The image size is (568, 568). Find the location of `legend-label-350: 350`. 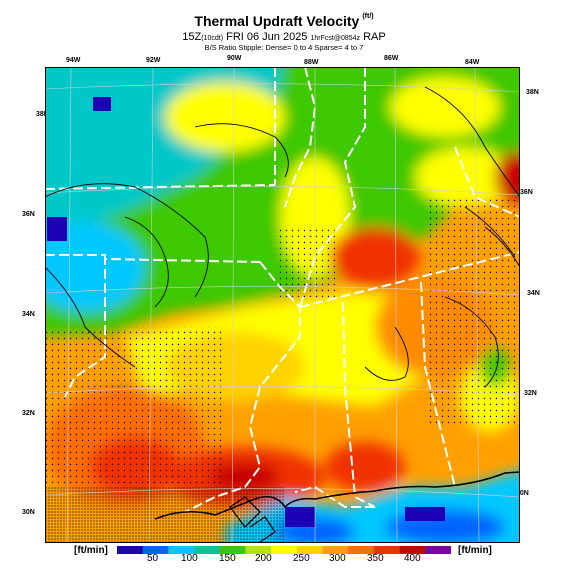

legend-label-350: 350 is located at coordinates (375, 558).